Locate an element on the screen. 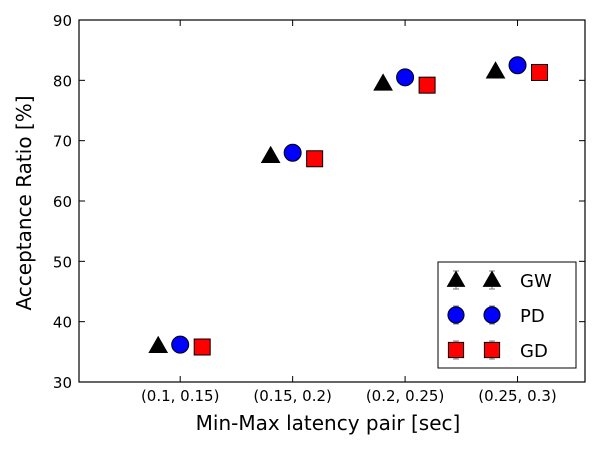 The image size is (598, 449). legend-label-gw: GW is located at coordinates (536, 281).